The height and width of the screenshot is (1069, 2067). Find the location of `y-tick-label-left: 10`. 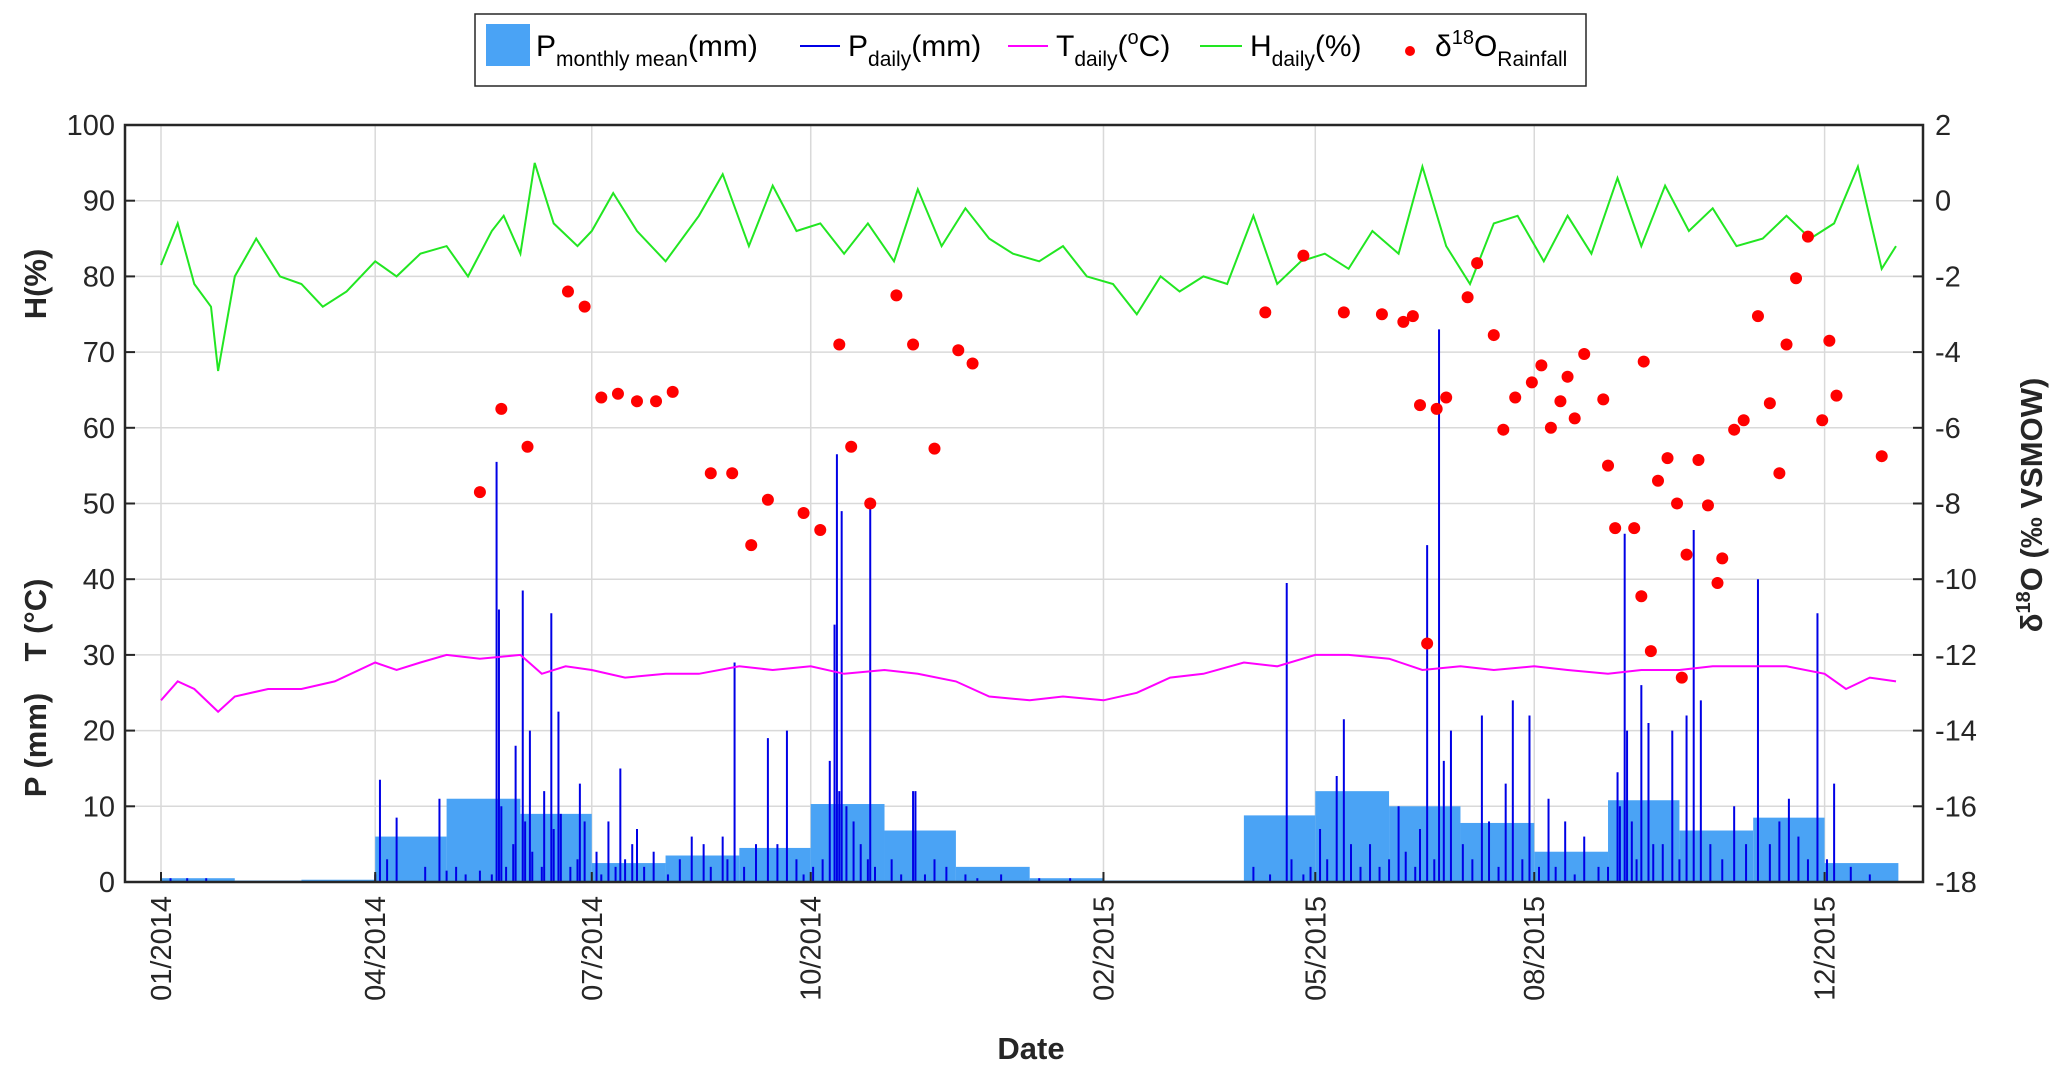

y-tick-label-left: 10 is located at coordinates (99, 807).